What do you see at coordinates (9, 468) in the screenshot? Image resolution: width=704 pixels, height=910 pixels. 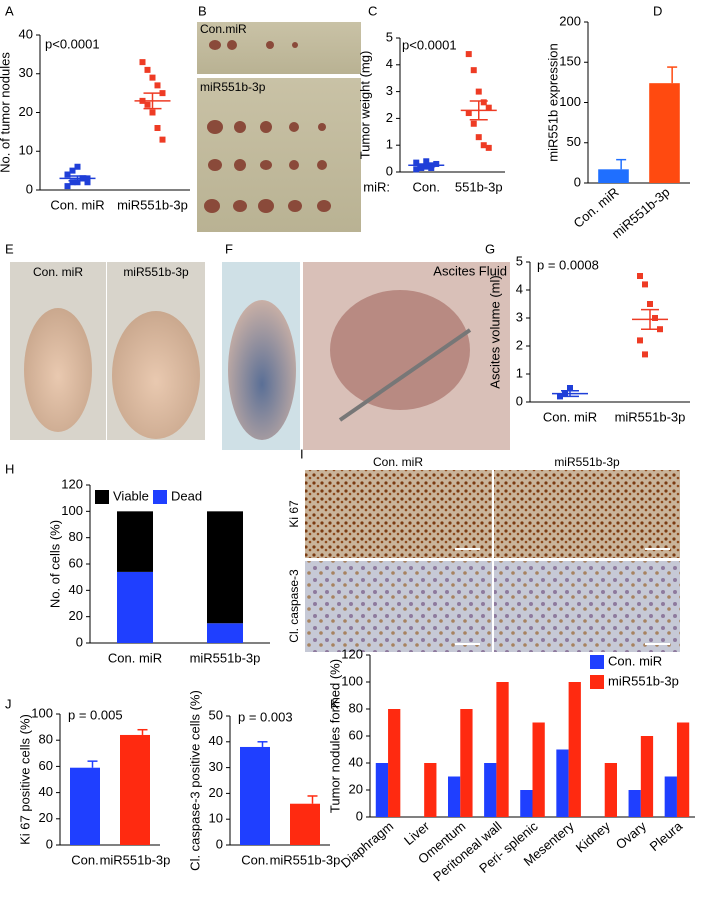 I see `panel-letter: H` at bounding box center [9, 468].